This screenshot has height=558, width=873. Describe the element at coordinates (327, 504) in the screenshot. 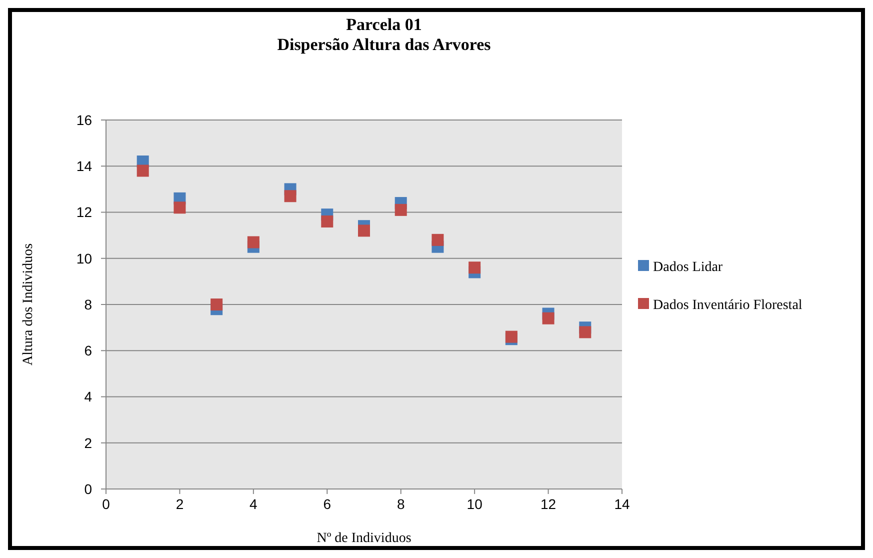

I see `x-tick-label: 6` at that location.